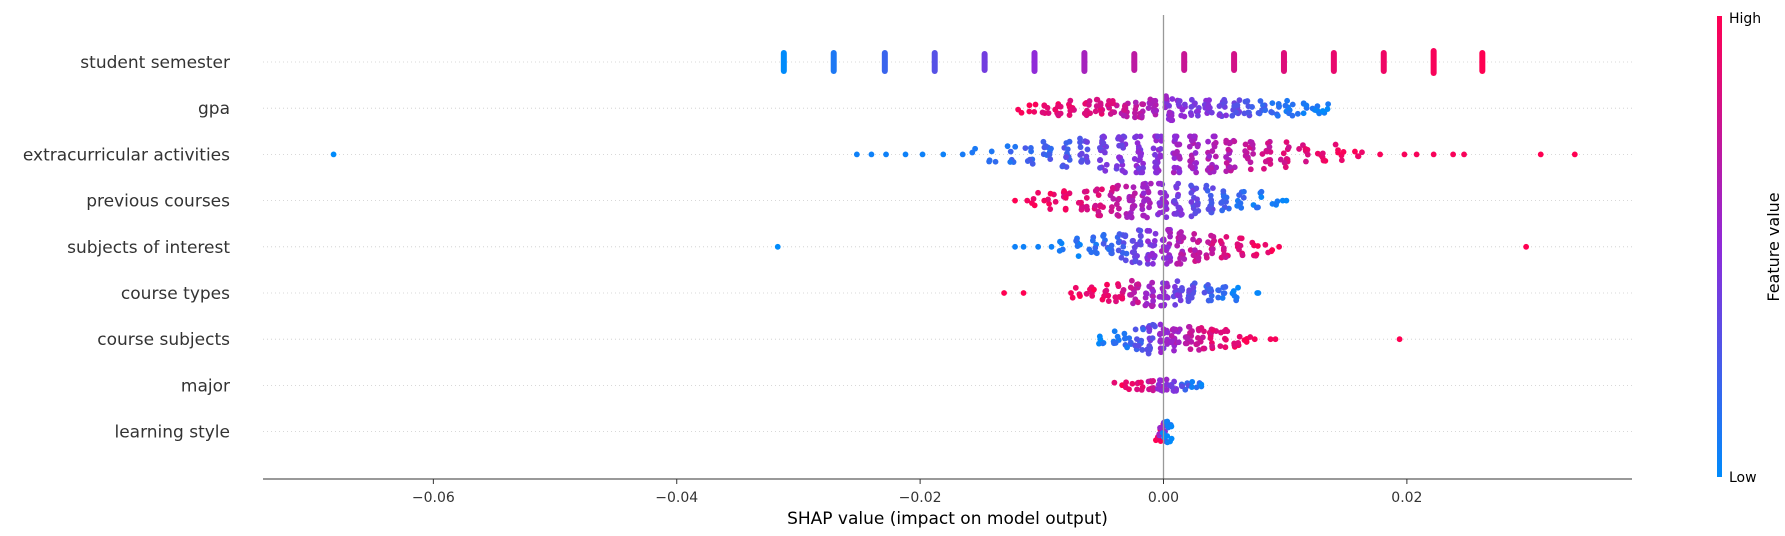  Describe the element at coordinates (158, 202) in the screenshot. I see `feature-label: previous courses` at that location.